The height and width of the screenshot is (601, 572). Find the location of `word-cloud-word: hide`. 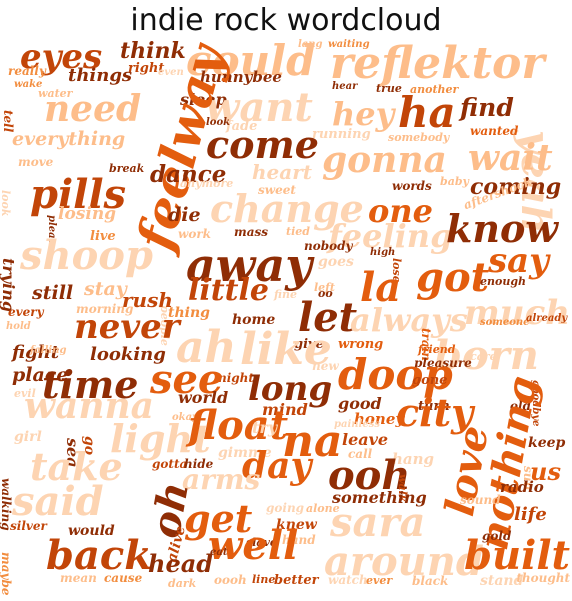

word-cloud-word: hide is located at coordinates (199, 464).